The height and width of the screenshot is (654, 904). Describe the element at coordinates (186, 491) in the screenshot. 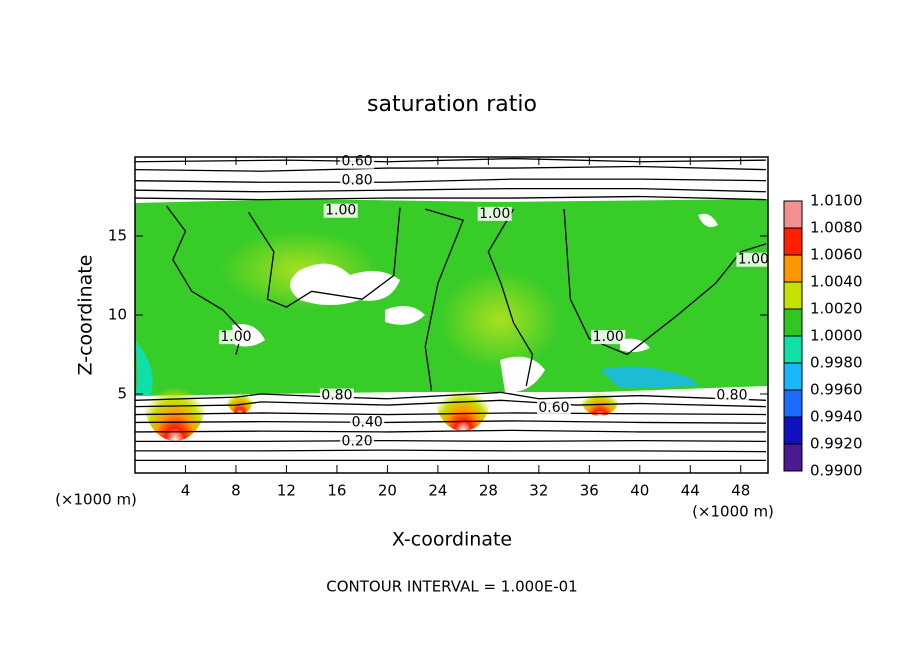

I see `x-tick-label: 4` at that location.